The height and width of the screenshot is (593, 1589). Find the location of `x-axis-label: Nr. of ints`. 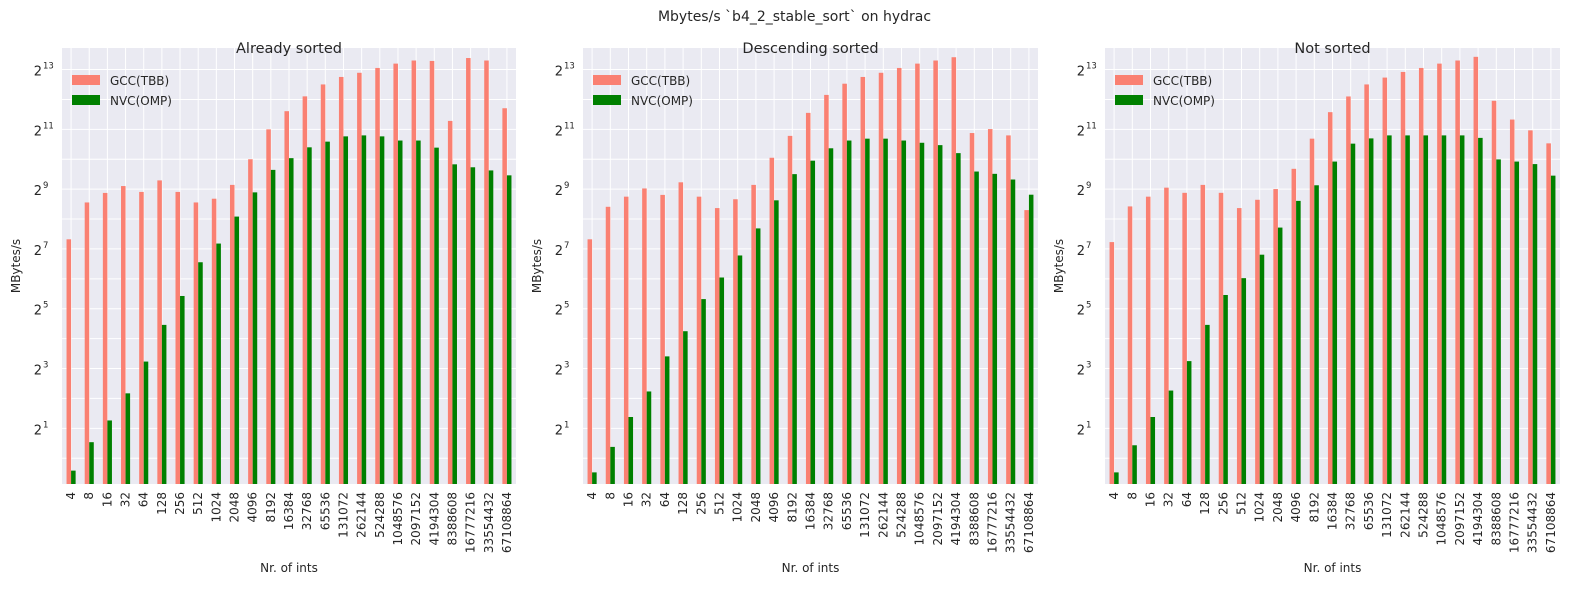

x-axis-label: Nr. of ints is located at coordinates (1333, 568).